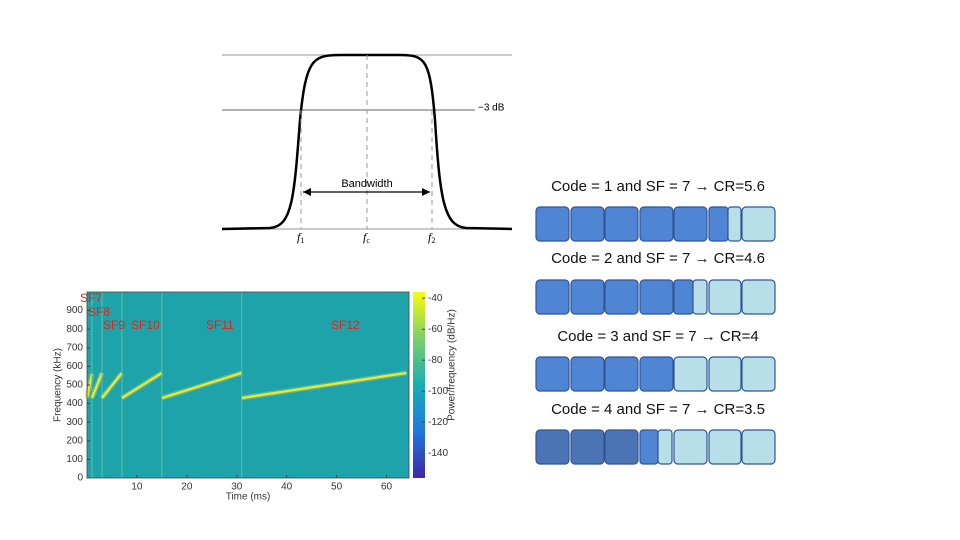 This screenshot has height=540, width=960. Describe the element at coordinates (438, 453) in the screenshot. I see `colorbar-tick-label: -140` at that location.